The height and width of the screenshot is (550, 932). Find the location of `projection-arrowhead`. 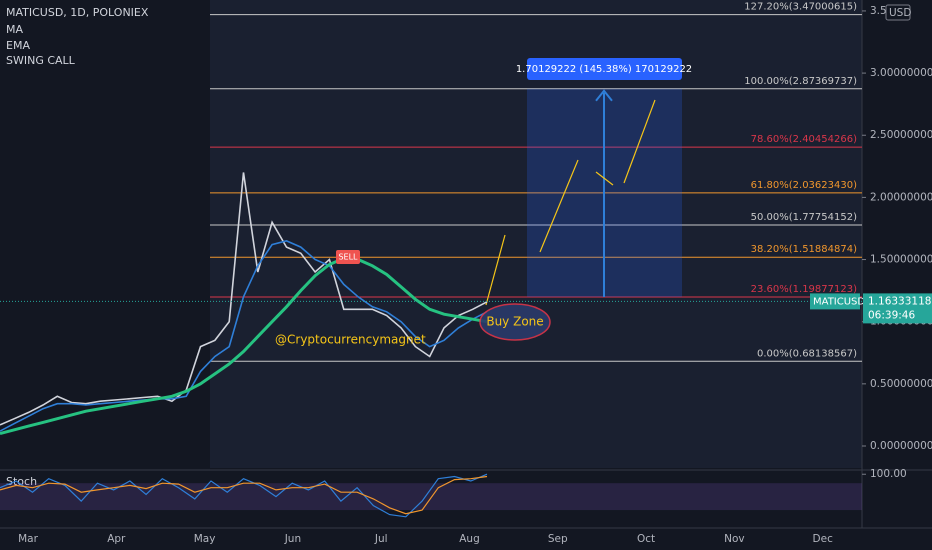

projection-arrowhead is located at coordinates (604, 95).